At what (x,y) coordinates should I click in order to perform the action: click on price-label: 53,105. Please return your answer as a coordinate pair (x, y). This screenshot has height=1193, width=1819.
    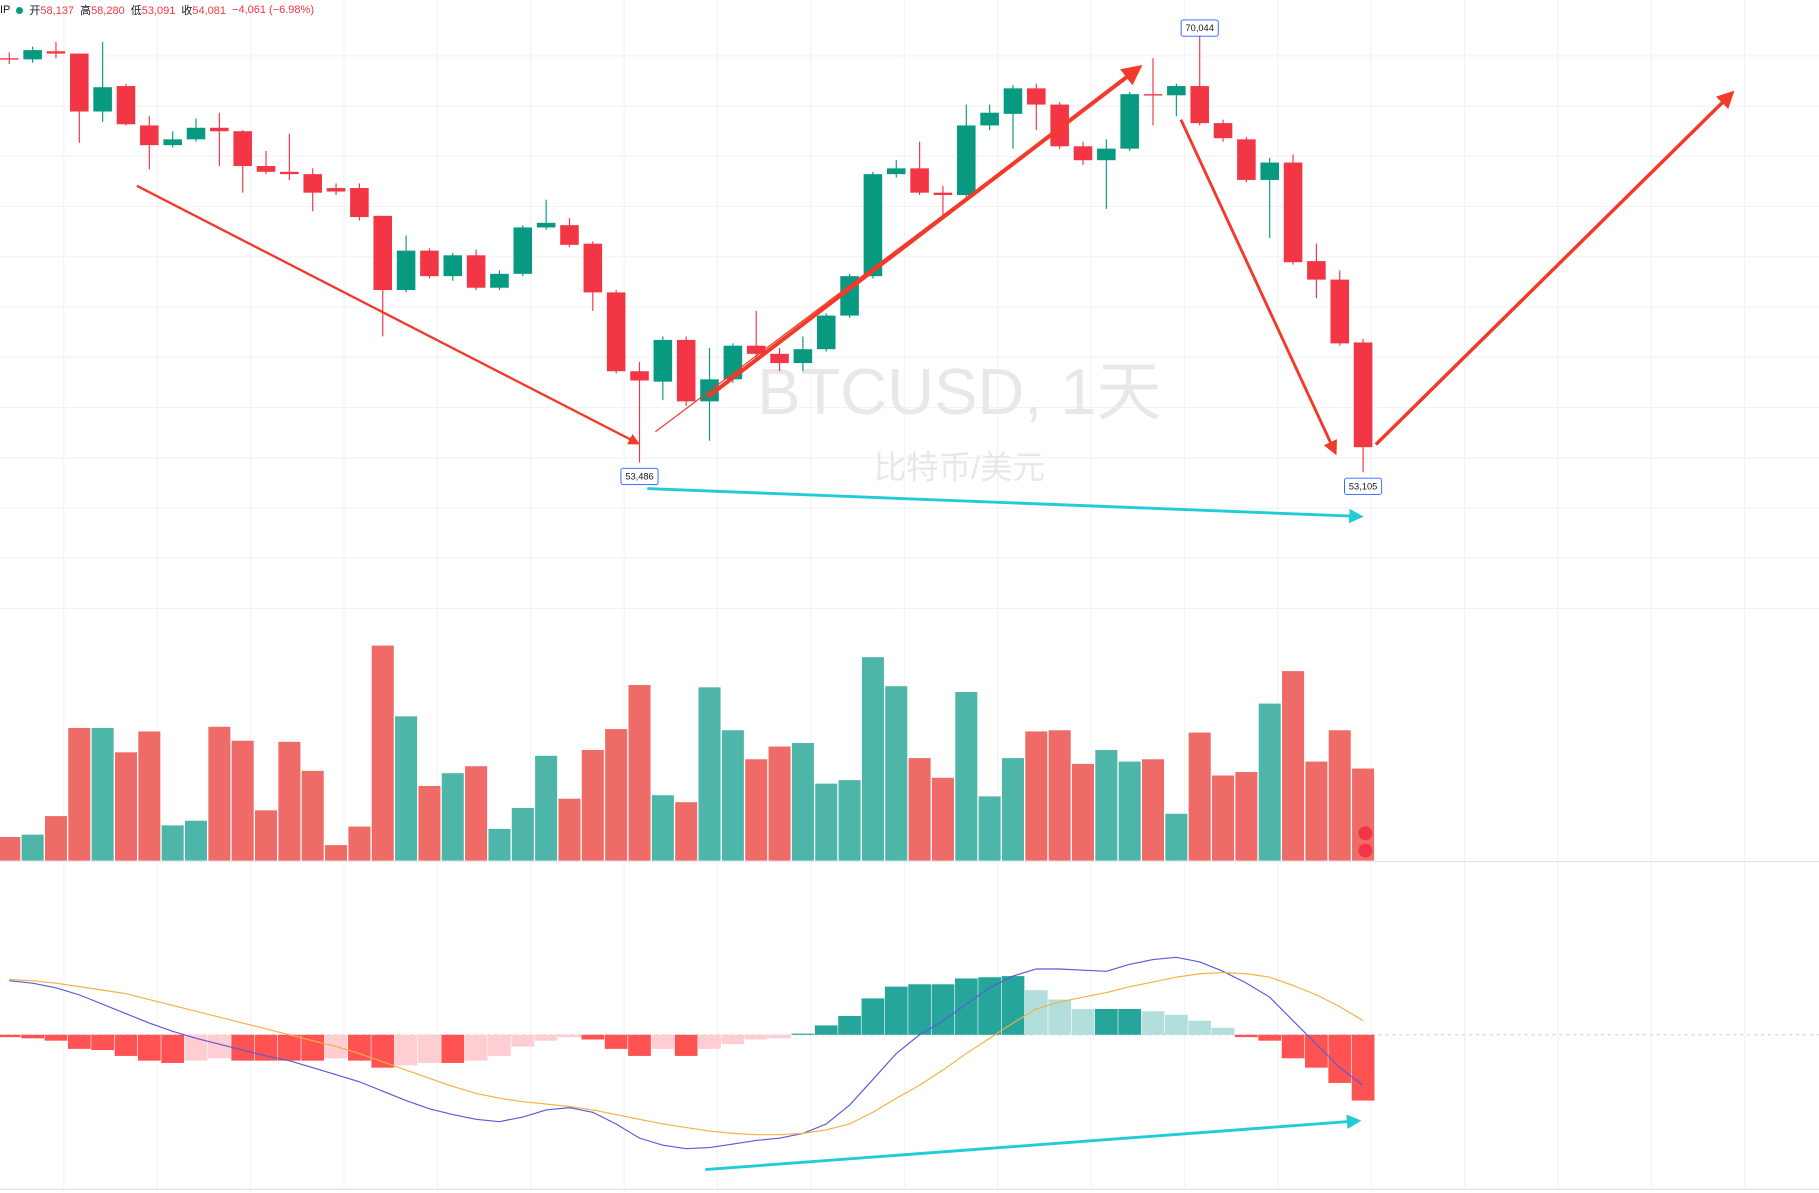
    Looking at the image, I should click on (1363, 486).